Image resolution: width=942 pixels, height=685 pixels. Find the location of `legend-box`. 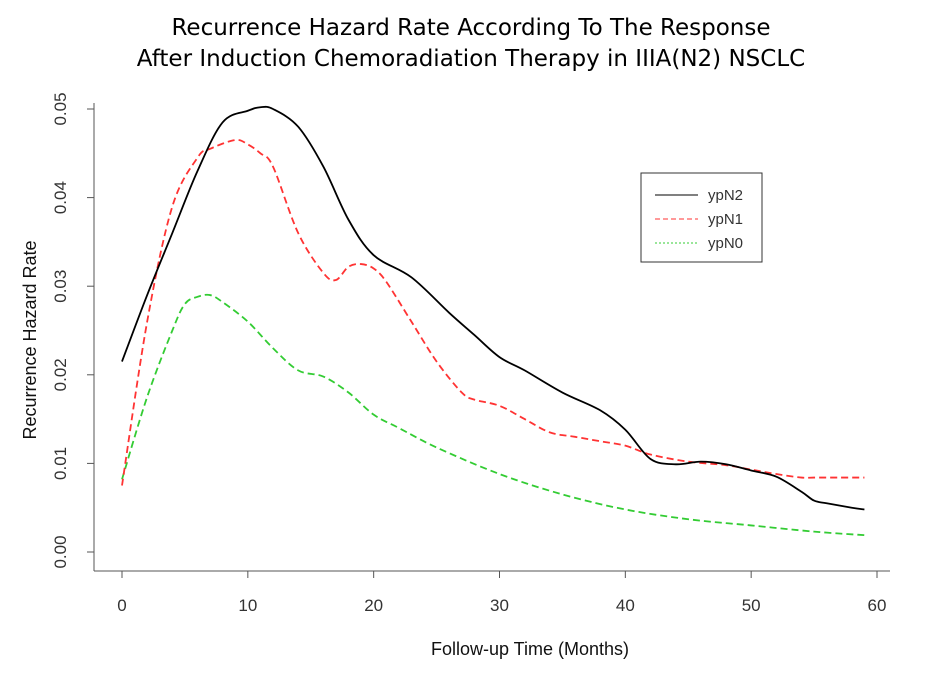

legend-box is located at coordinates (701, 217).